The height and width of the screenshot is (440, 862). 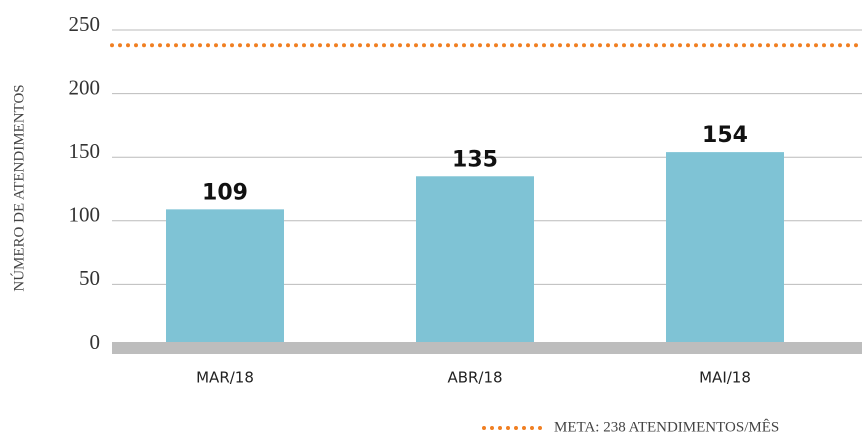 I want to click on value-label: 135, so click(x=475, y=159).